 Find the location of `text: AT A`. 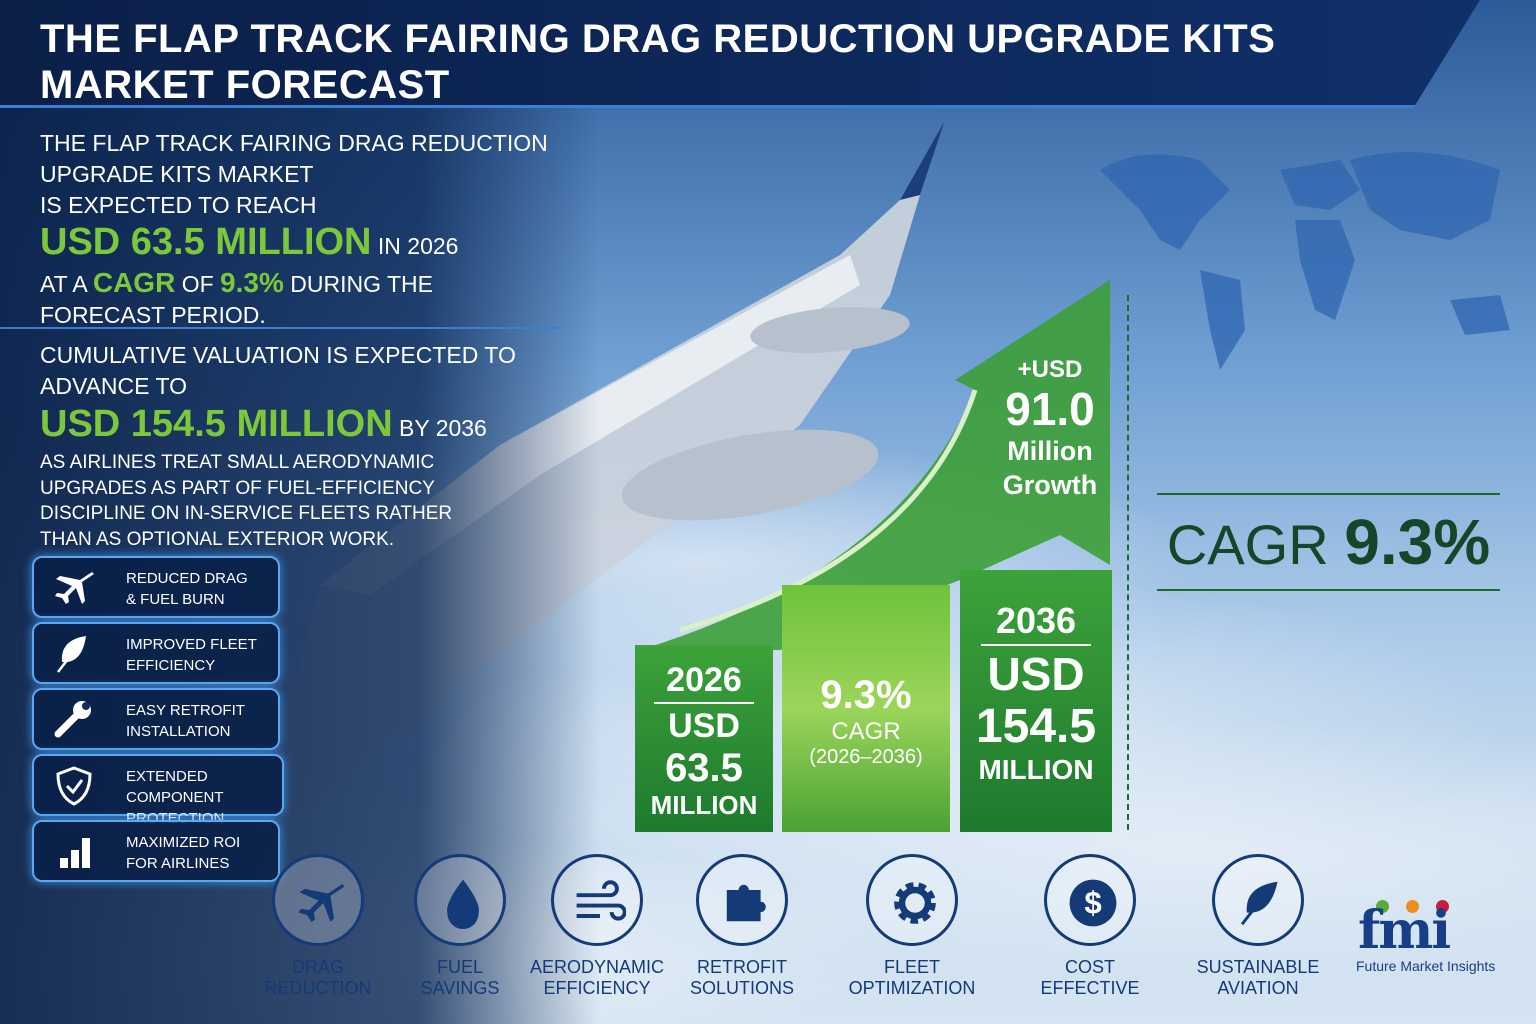

text: AT A is located at coordinates (63, 284).